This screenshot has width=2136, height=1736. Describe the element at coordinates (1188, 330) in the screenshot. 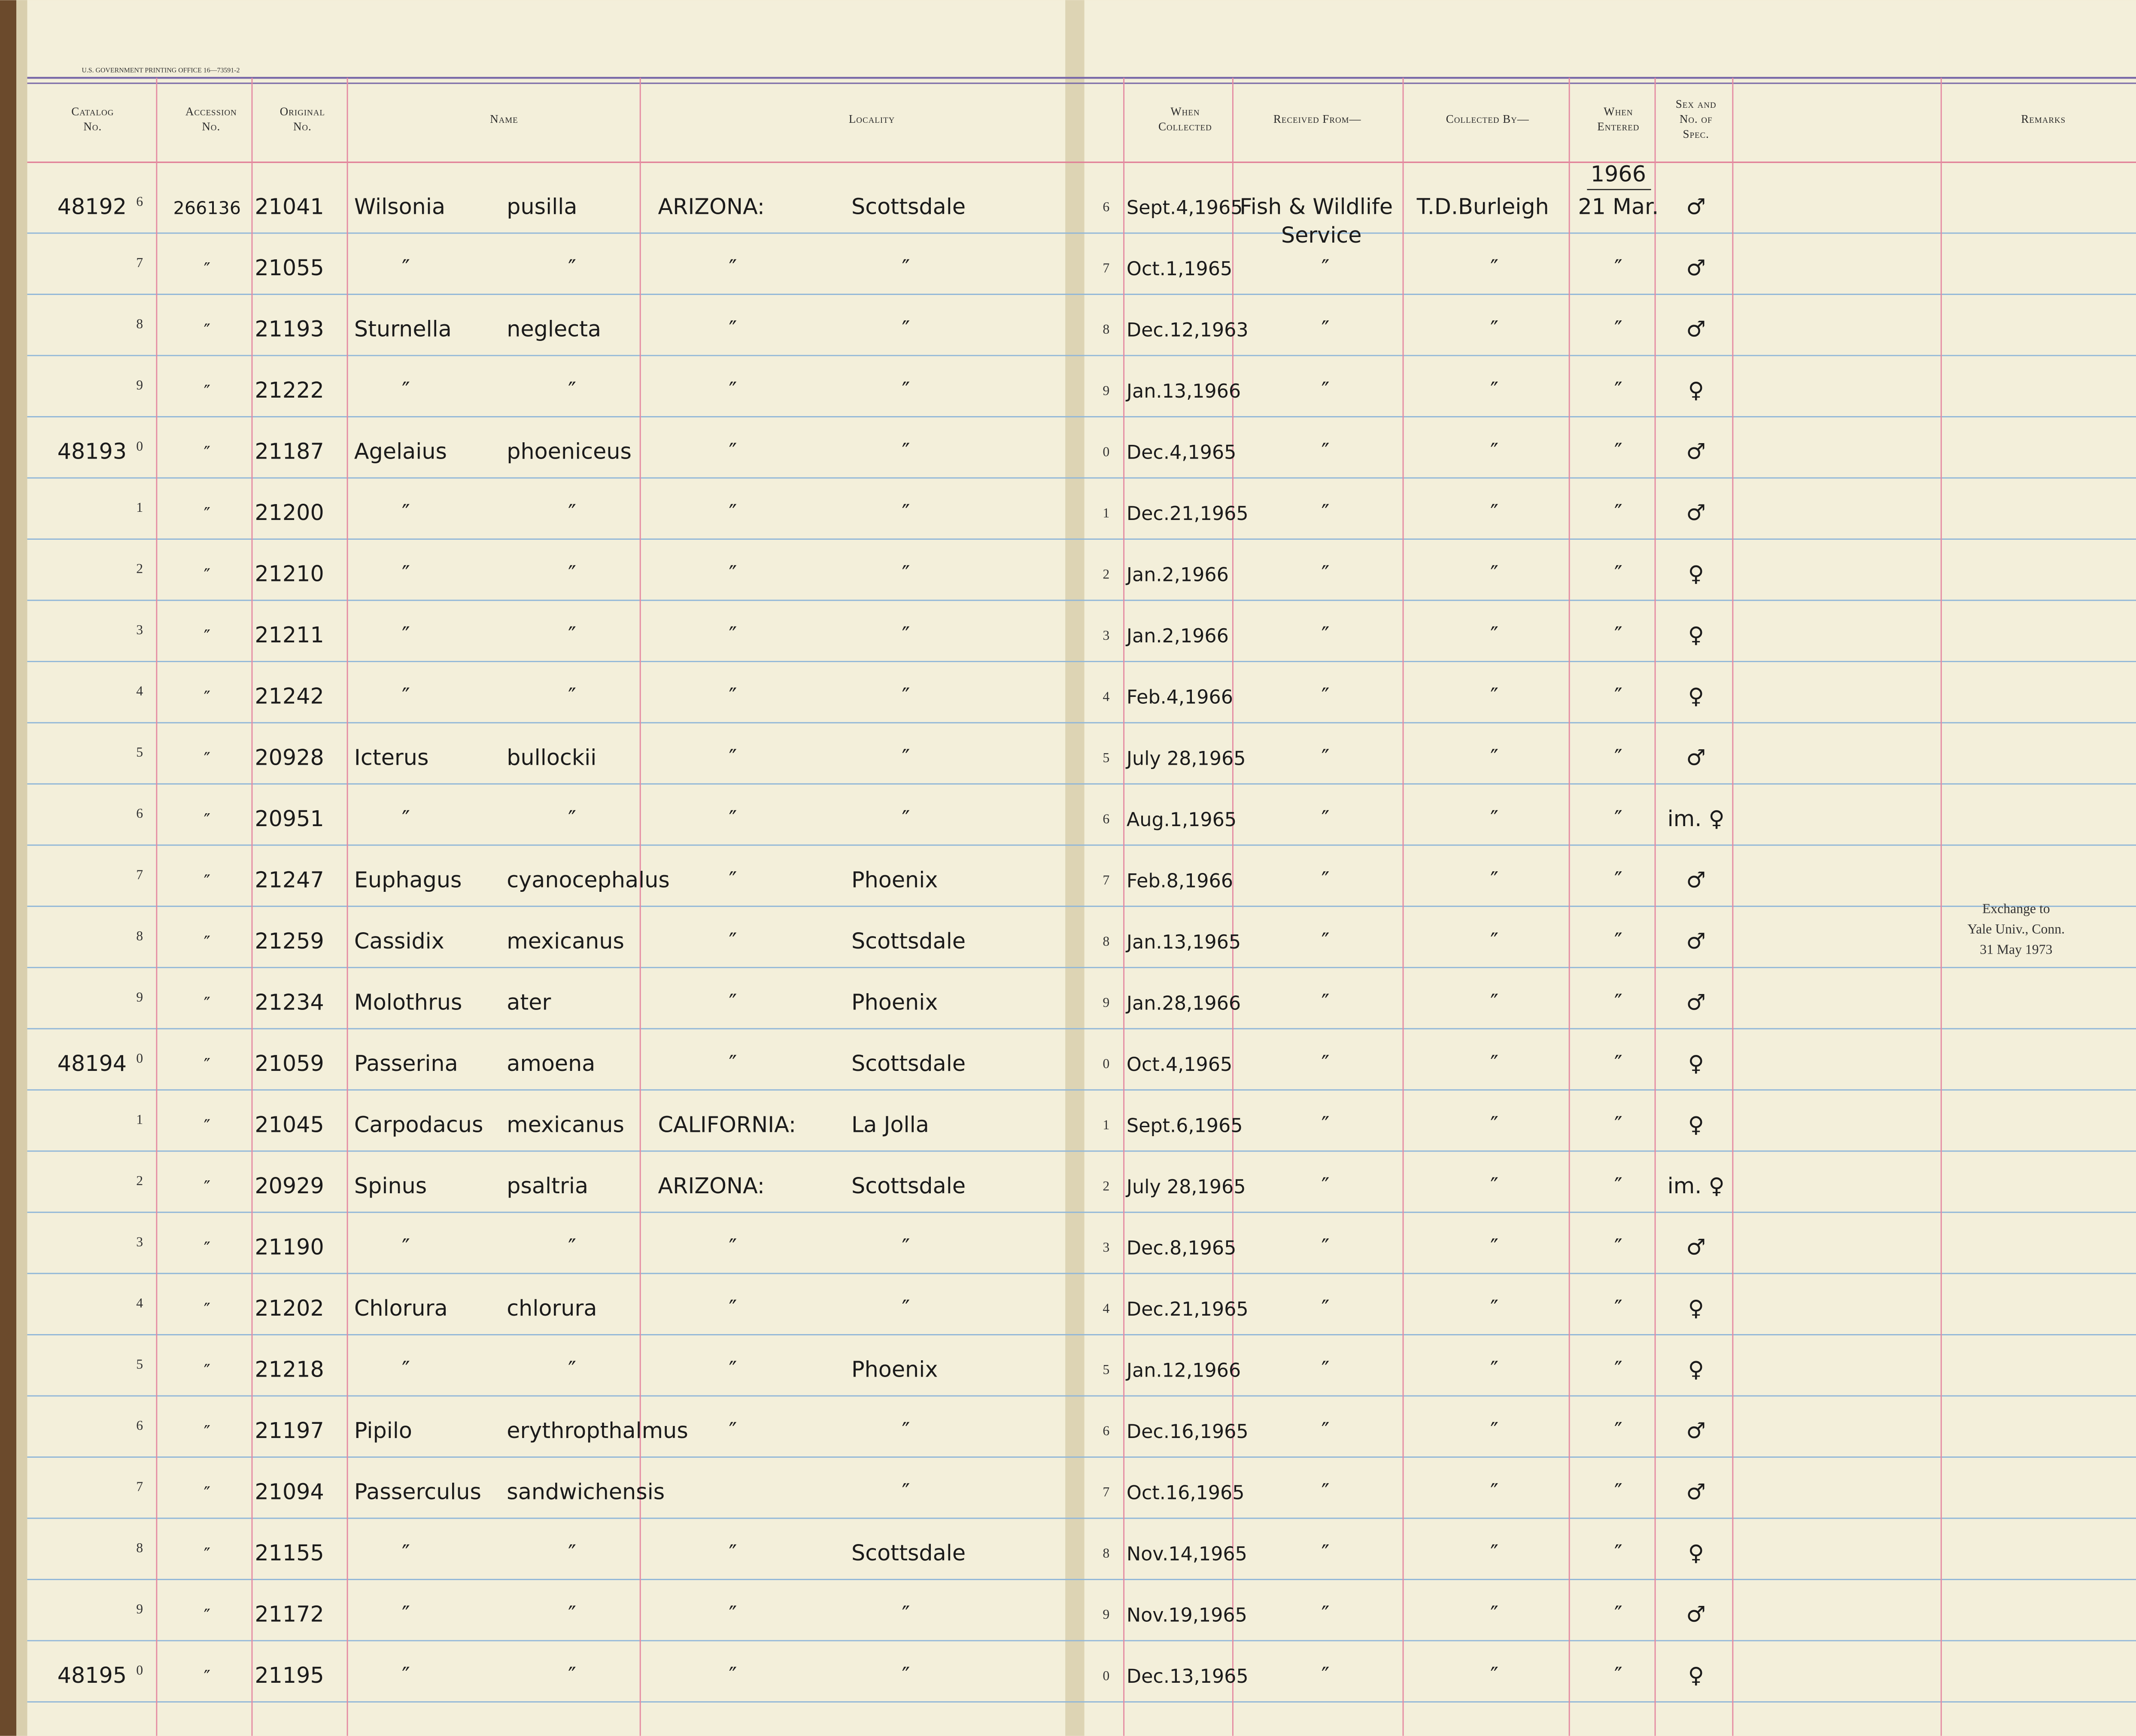

I see `collected: Dec.12,1963` at that location.